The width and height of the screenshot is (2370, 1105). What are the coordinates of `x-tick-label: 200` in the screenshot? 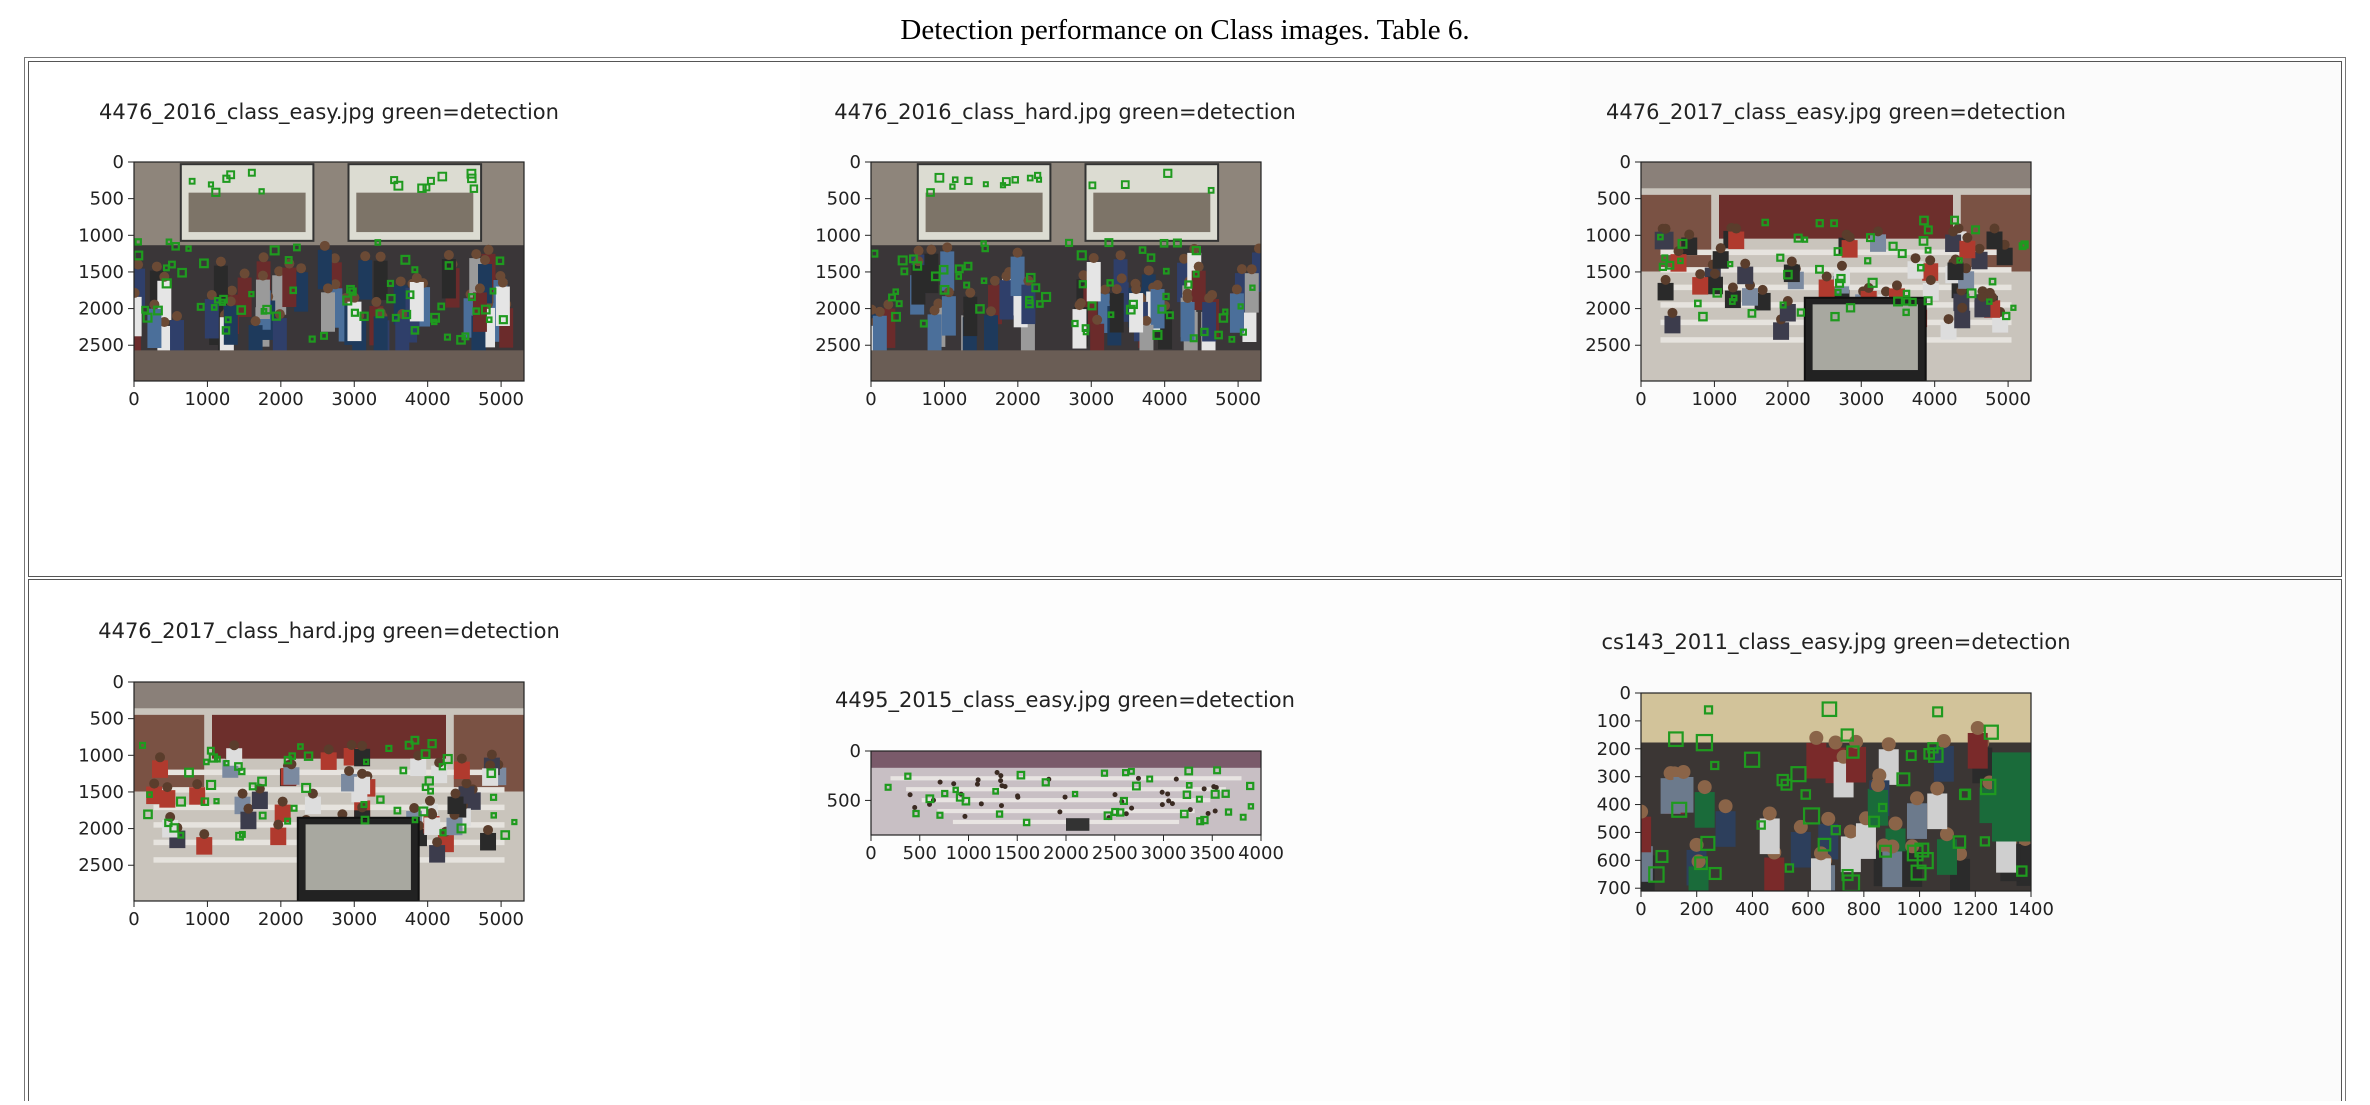 It's located at (1697, 909).